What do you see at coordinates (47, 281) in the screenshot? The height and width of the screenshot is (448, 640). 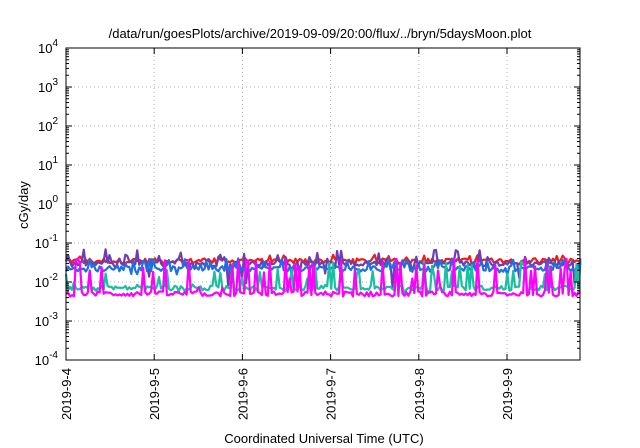 I see `y-tick-label: 10⁻²` at bounding box center [47, 281].